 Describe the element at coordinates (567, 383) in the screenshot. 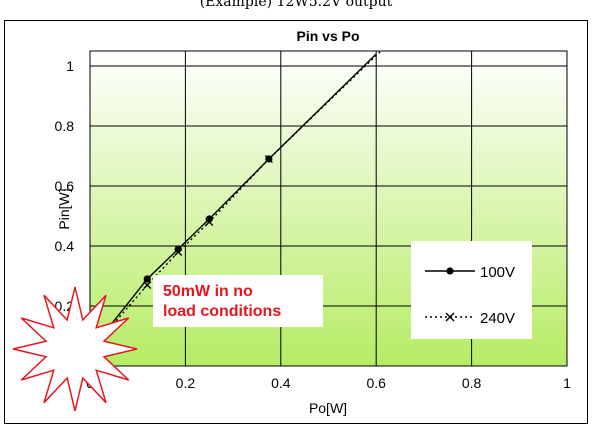

I see `x-tick-label: 1` at that location.